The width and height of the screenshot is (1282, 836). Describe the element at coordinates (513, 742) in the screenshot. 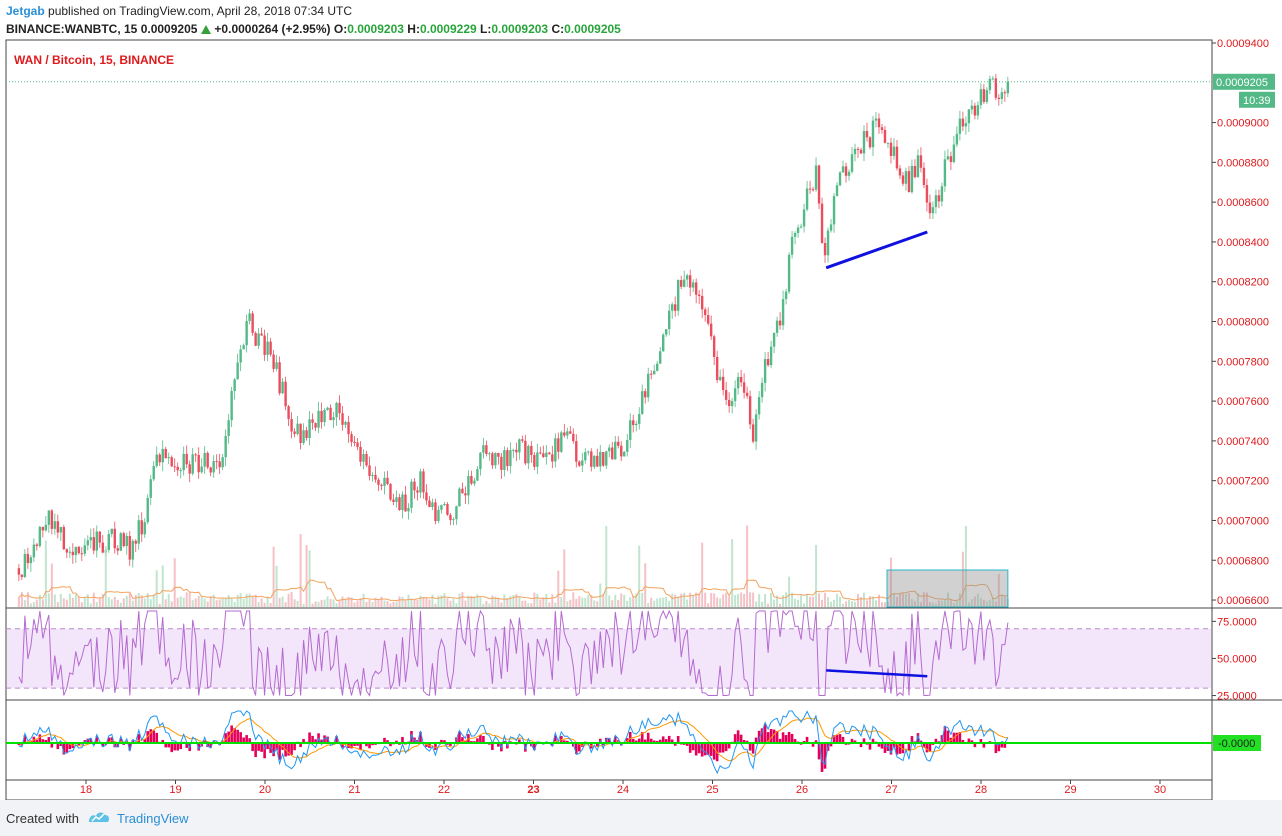

I see `macd-line` at that location.